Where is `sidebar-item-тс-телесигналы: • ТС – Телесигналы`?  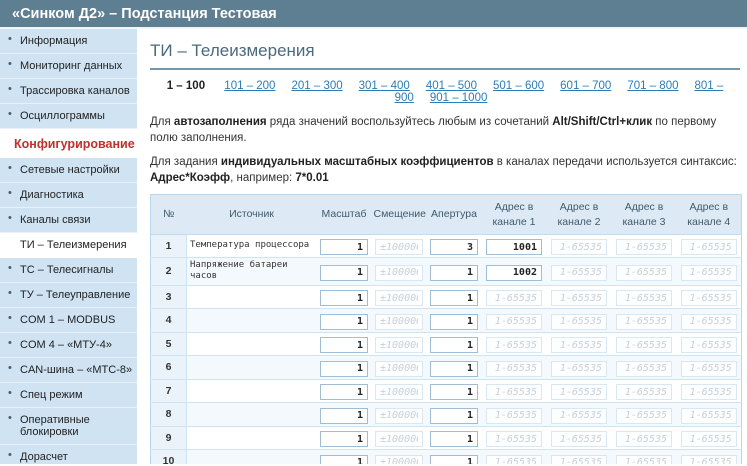 sidebar-item-тс-телесигналы: • ТС – Телесигналы is located at coordinates (68, 270).